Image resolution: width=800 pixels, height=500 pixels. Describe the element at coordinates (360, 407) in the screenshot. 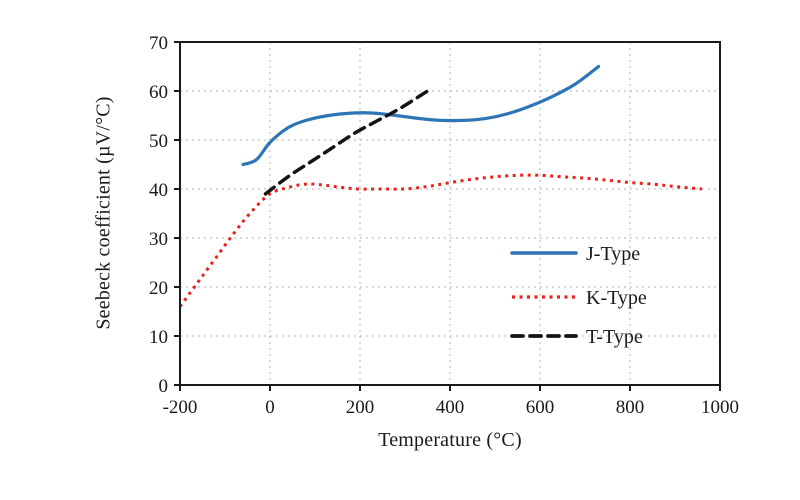

I see `x-tick-label: 200` at that location.